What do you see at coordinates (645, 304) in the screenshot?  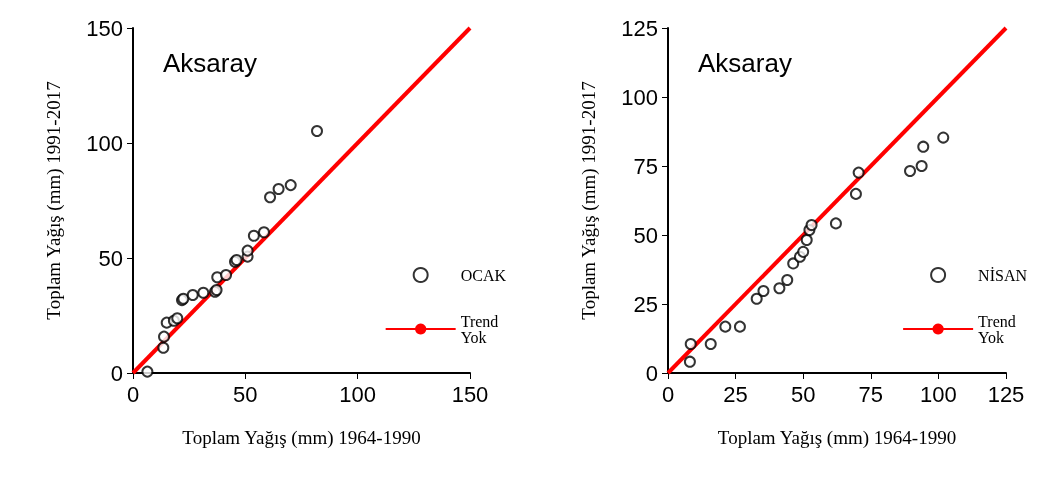 I see `y-tick-label: 25` at bounding box center [645, 304].